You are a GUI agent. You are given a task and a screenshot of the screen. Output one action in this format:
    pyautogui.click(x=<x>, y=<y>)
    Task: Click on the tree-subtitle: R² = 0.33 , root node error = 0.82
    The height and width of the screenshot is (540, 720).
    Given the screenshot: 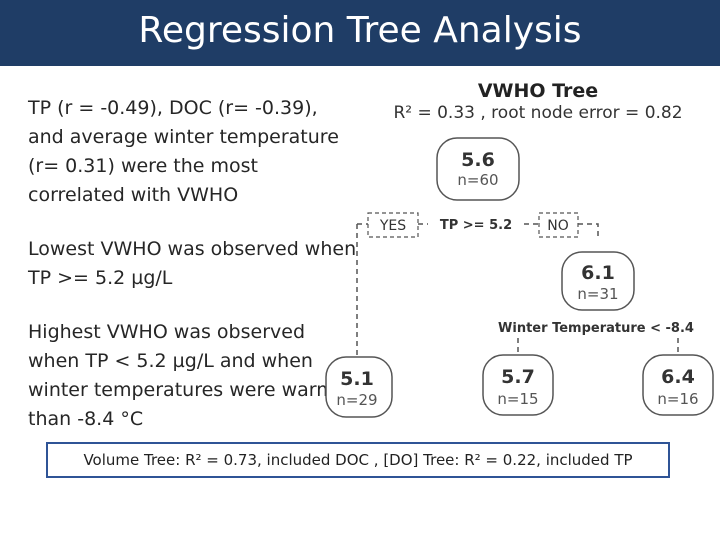 What is the action you would take?
    pyautogui.click(x=538, y=113)
    